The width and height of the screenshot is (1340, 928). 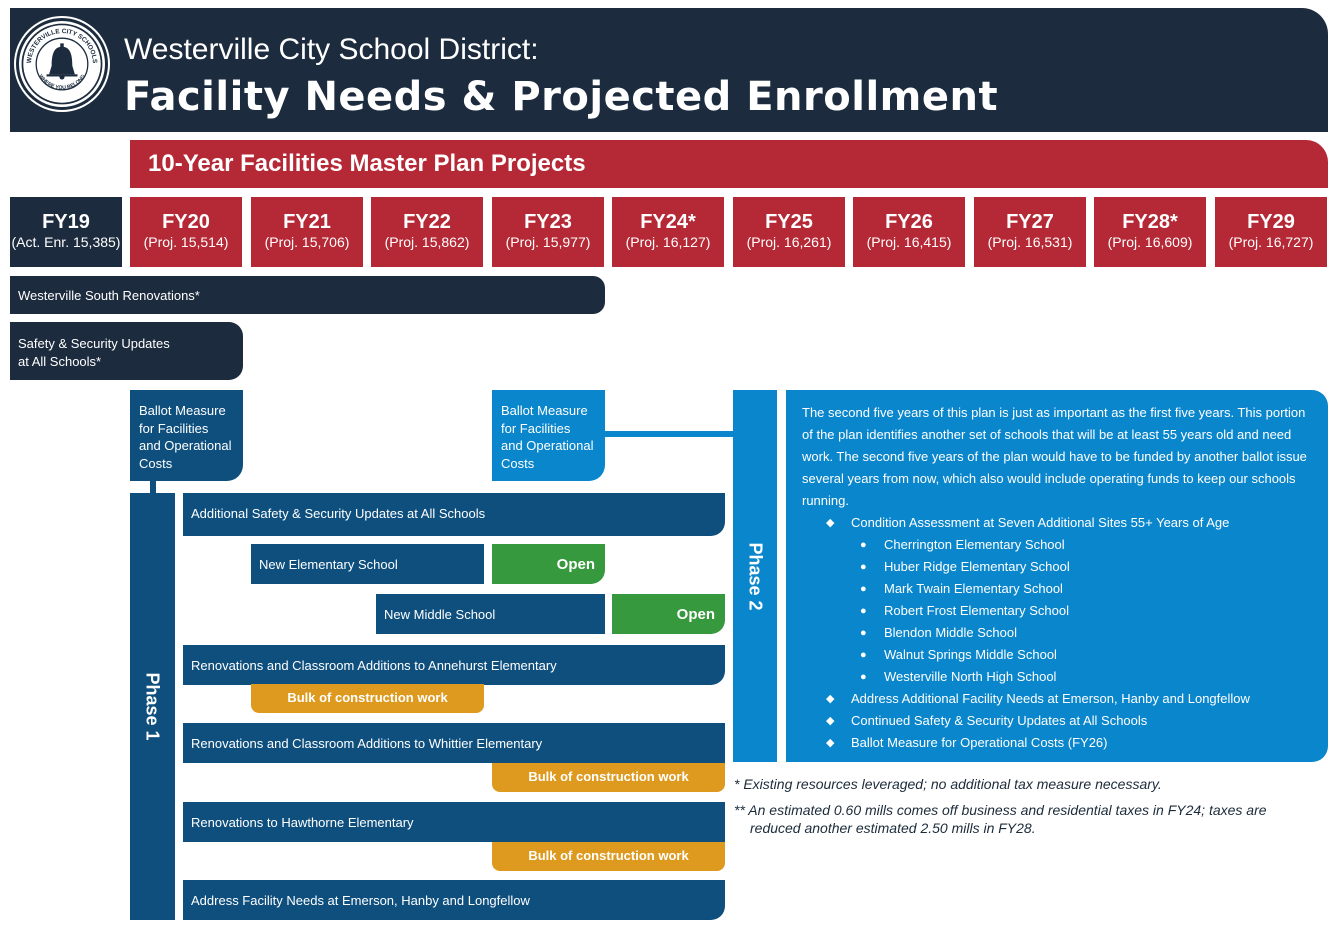 I want to click on school-item: Cherrington Elementary School, so click(x=1057, y=545).